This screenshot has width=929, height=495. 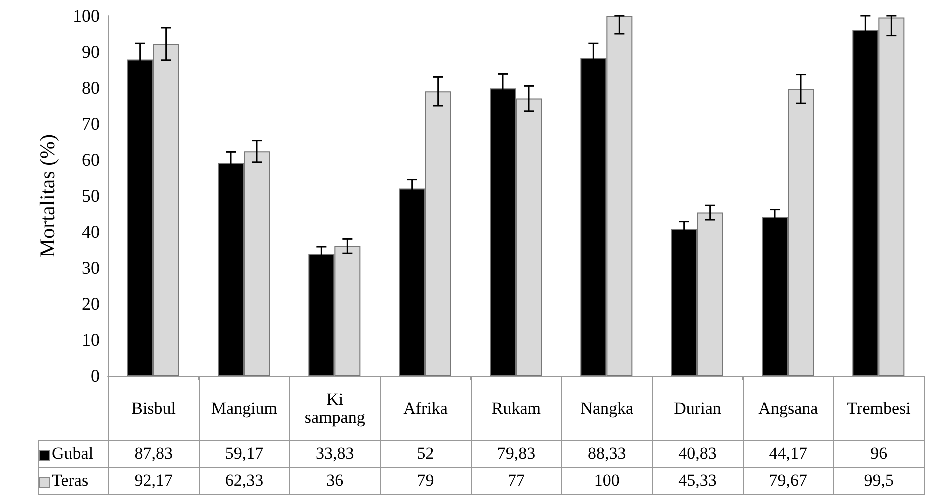 What do you see at coordinates (788, 454) in the screenshot?
I see `data-label: 44,17` at bounding box center [788, 454].